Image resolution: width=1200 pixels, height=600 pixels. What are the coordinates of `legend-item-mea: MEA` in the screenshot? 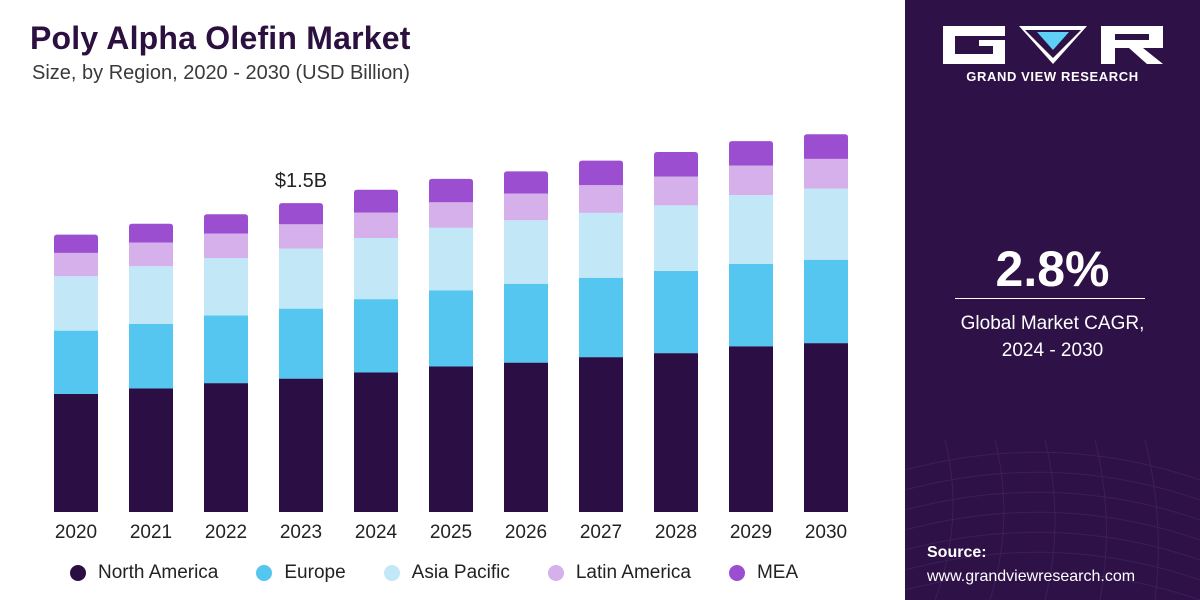 It's located at (763, 573).